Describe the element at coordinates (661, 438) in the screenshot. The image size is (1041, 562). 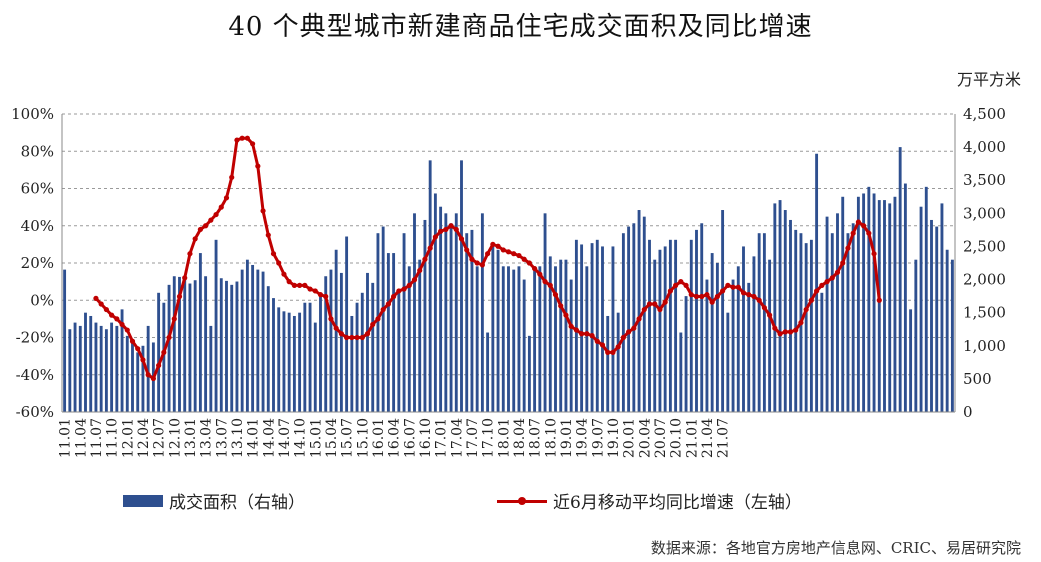
I see `x-tick-label: 20.07` at that location.